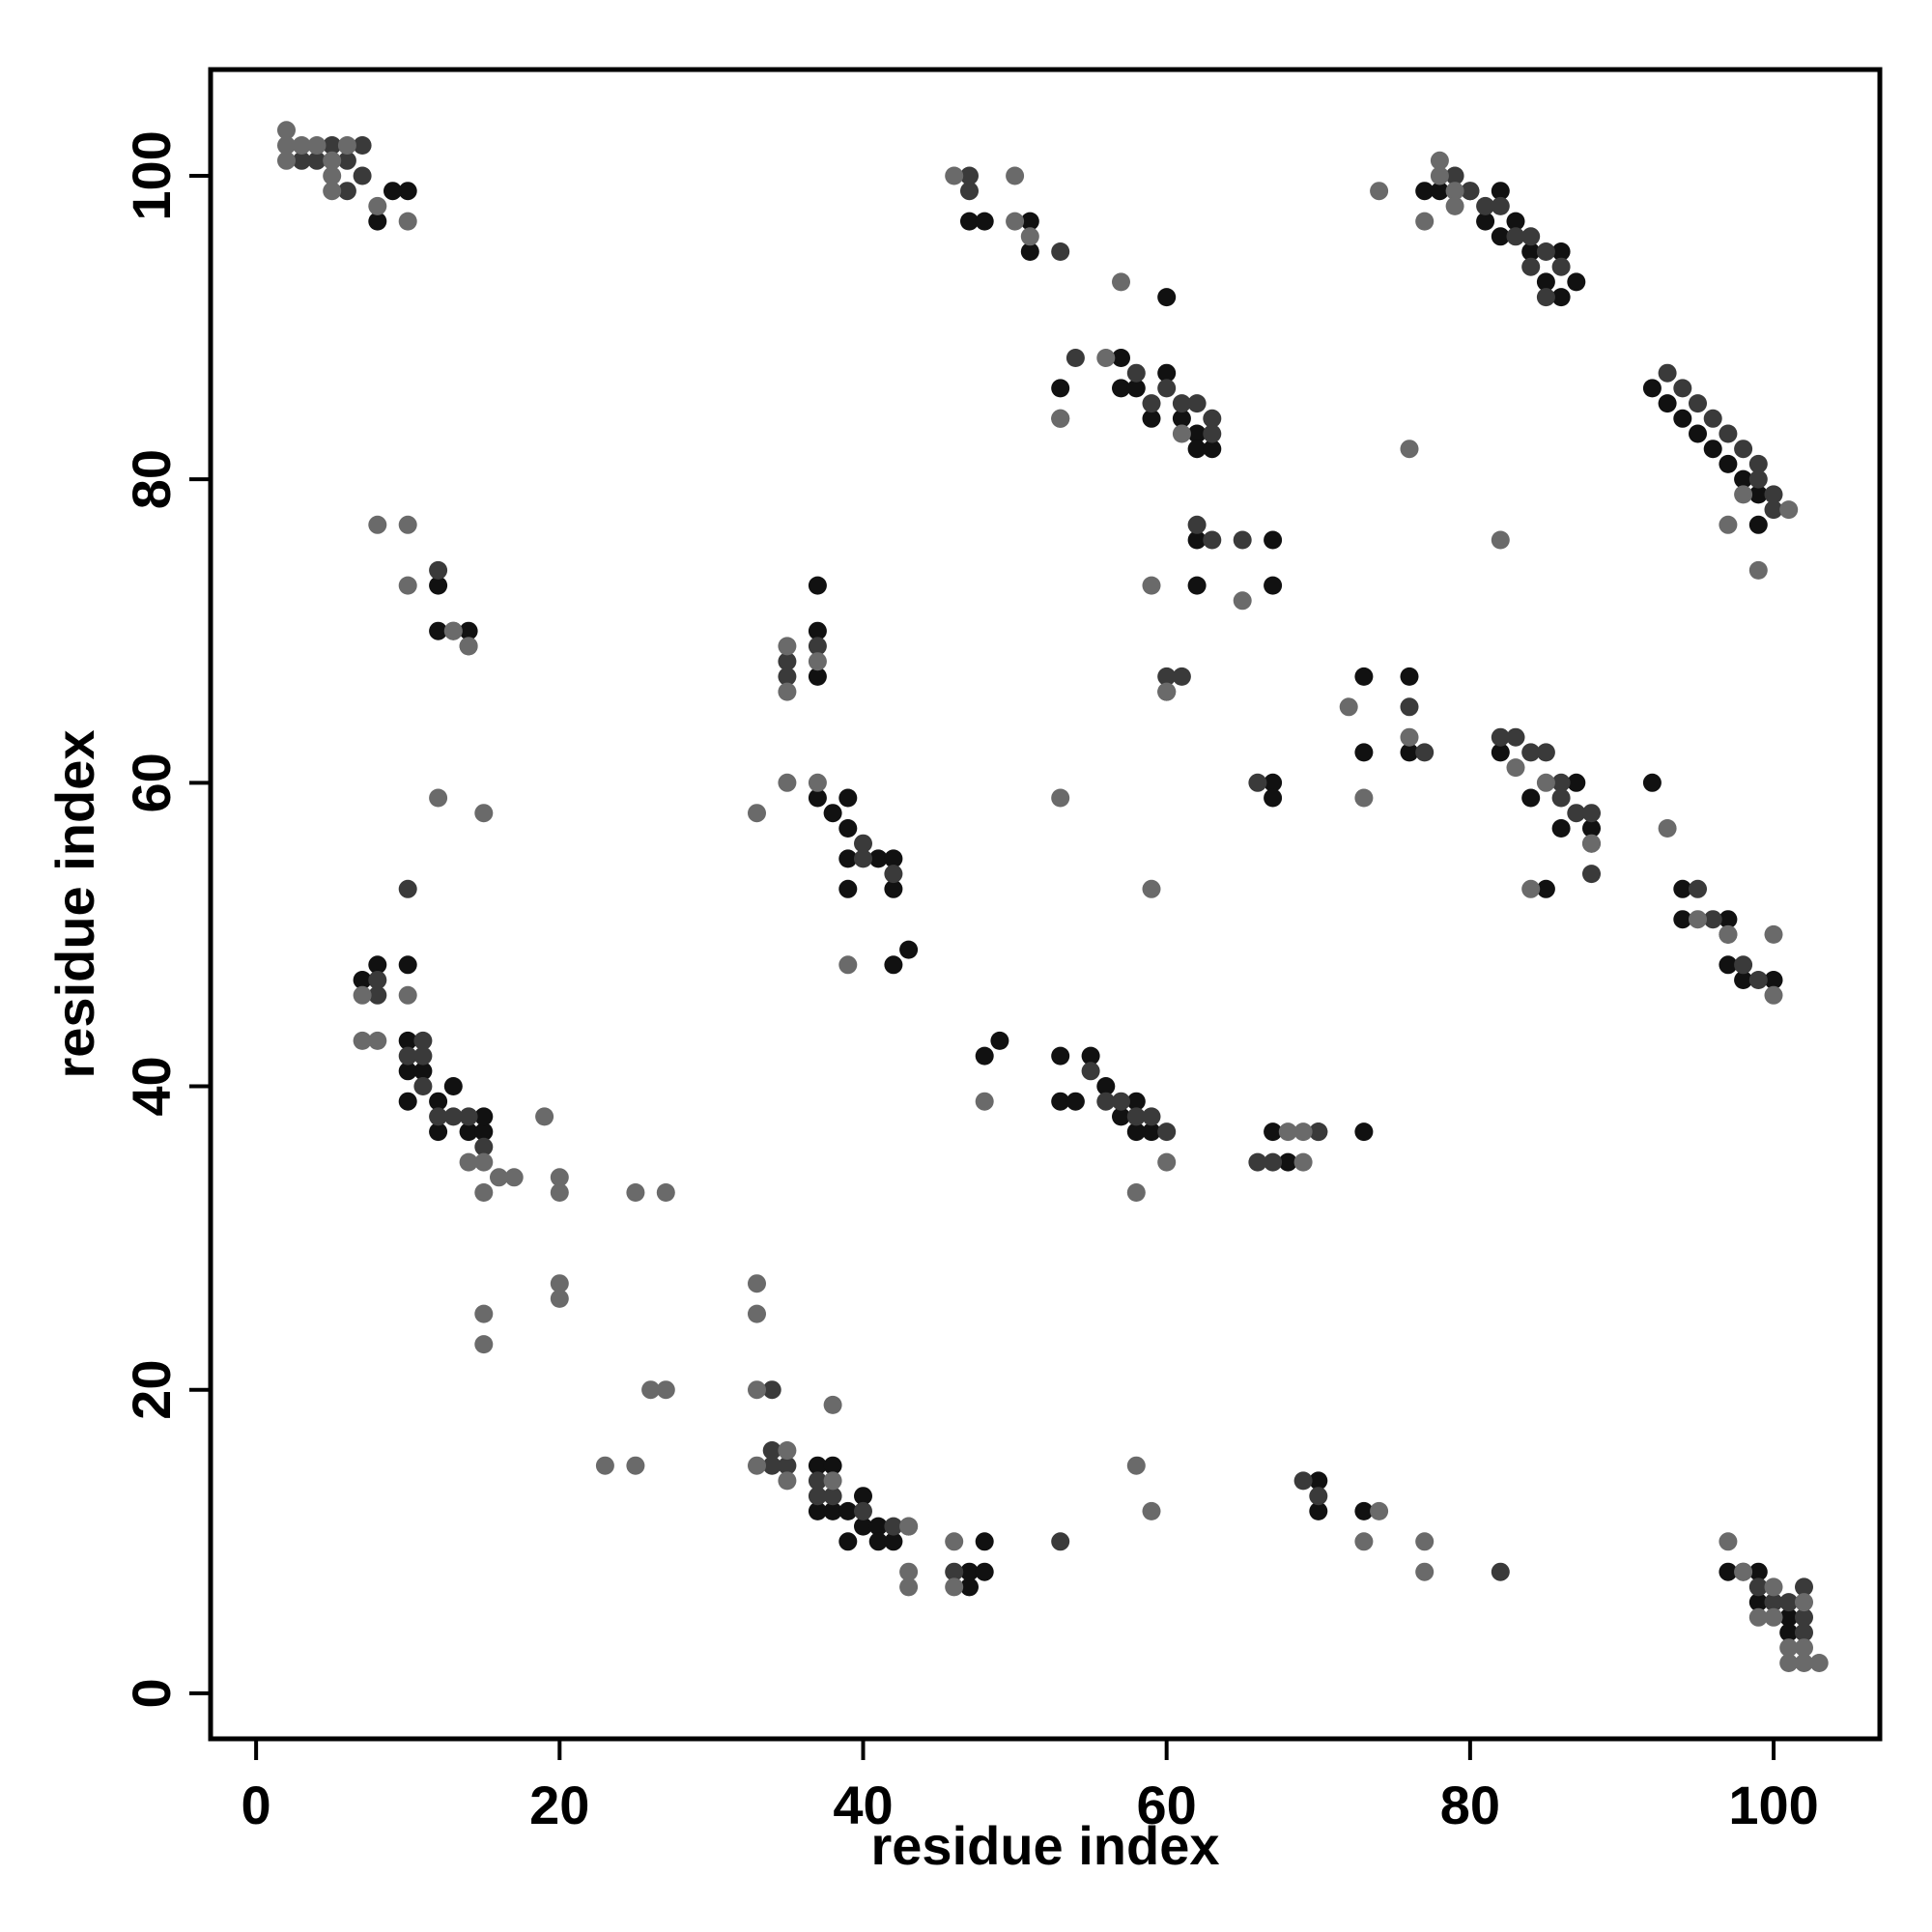 The width and height of the screenshot is (1932, 1932). What do you see at coordinates (151, 1390) in the screenshot?
I see `y-tick-label: 20` at bounding box center [151, 1390].